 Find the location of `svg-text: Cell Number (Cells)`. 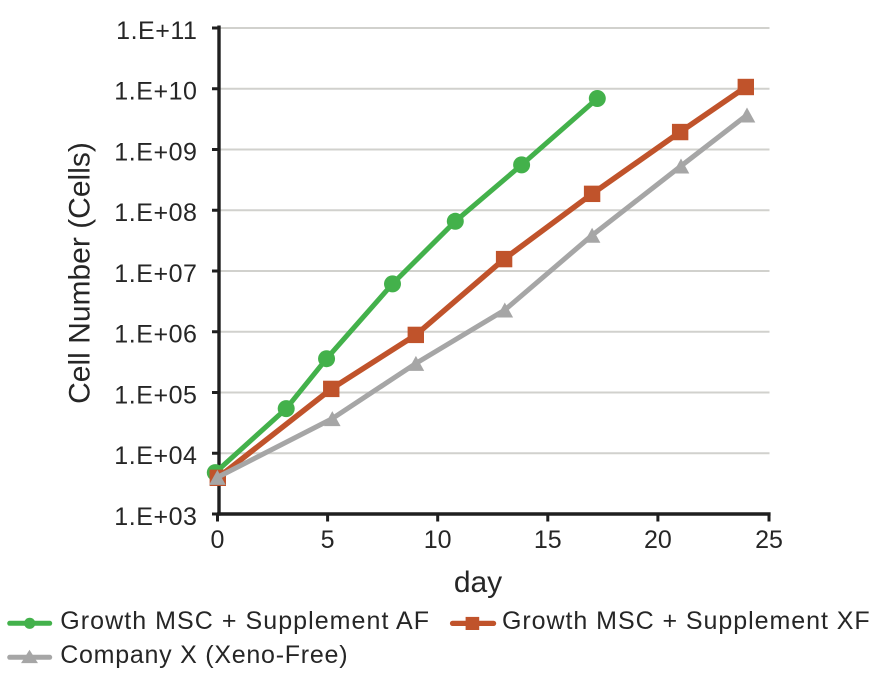

svg-text: Cell Number (Cells) is located at coordinates (80, 273).